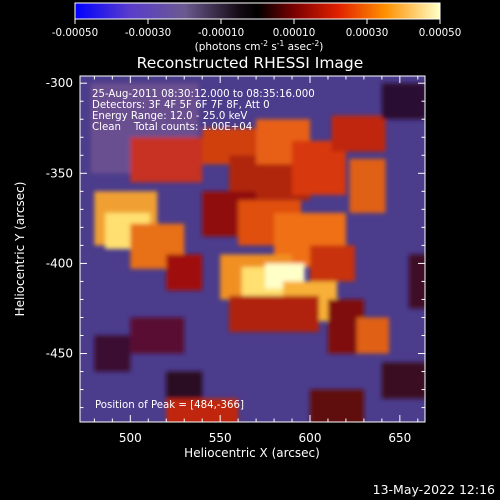  What do you see at coordinates (75, 33) in the screenshot?
I see `colorbar-tick-label: -0.00050` at bounding box center [75, 33].